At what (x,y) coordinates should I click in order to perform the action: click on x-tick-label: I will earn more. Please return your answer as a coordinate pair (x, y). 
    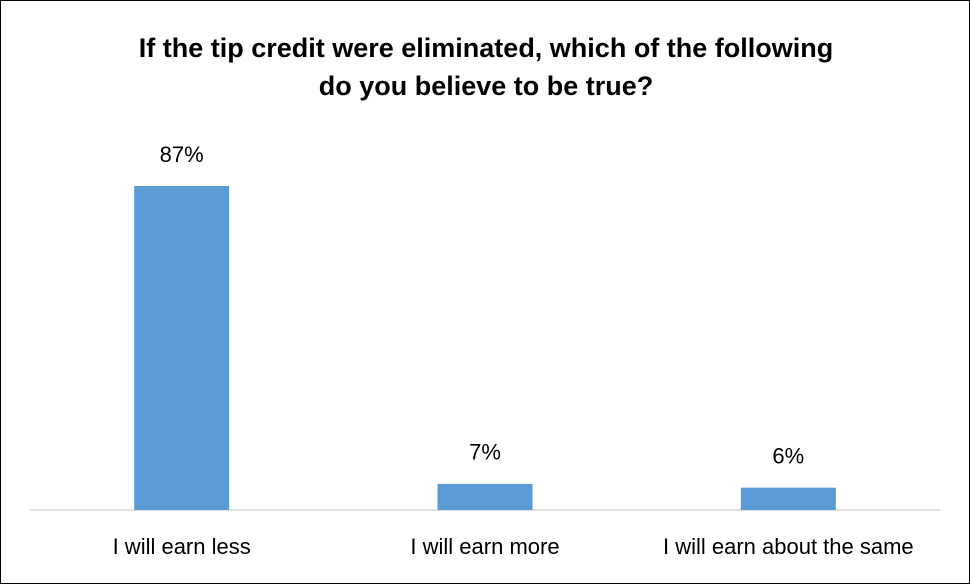
    Looking at the image, I should click on (484, 546).